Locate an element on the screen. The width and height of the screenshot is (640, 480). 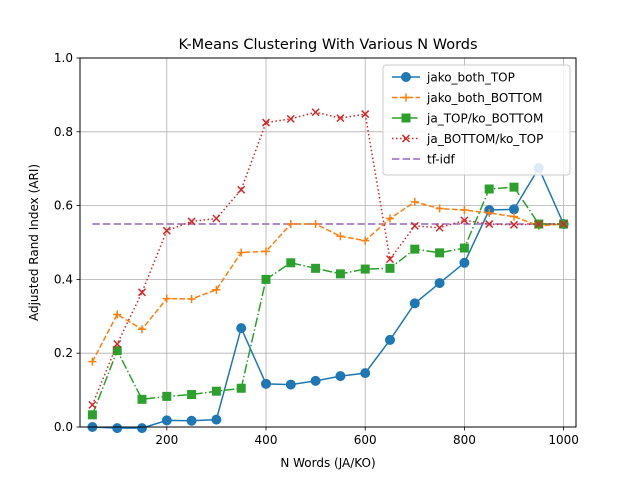
x-tick-label: 800 is located at coordinates (464, 440).